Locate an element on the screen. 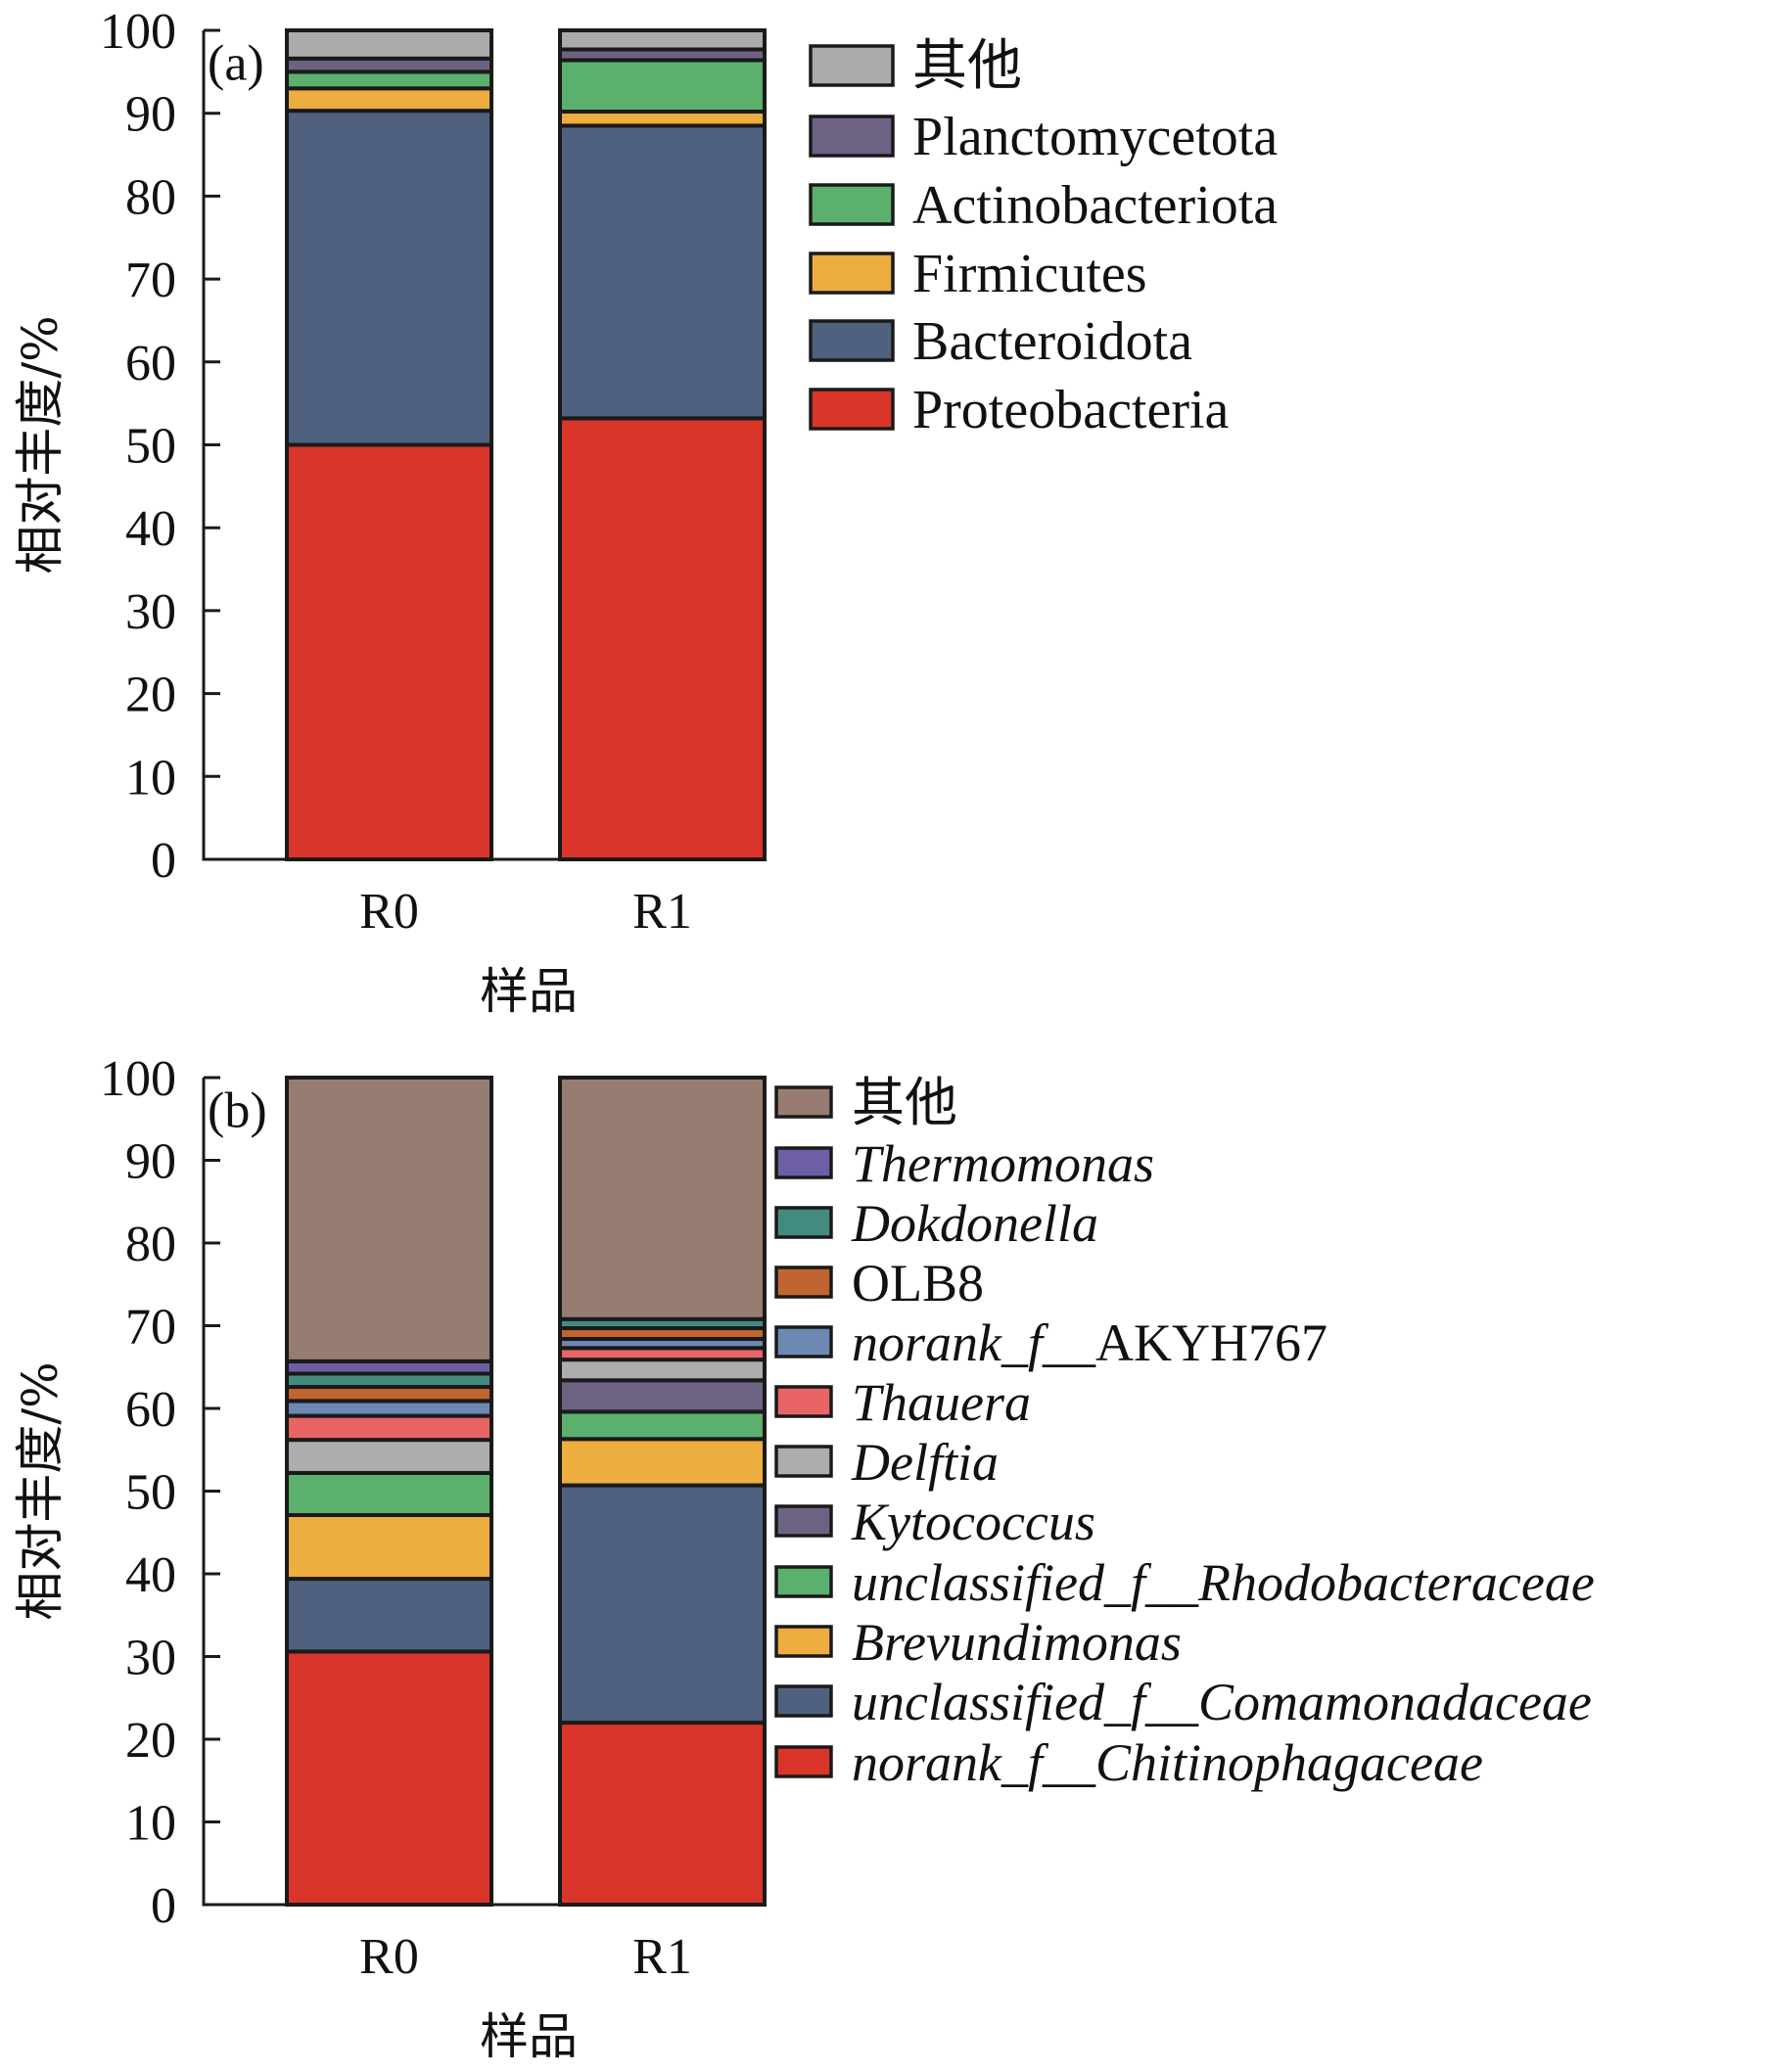  legend-item: Delftia is located at coordinates (886, 1462).